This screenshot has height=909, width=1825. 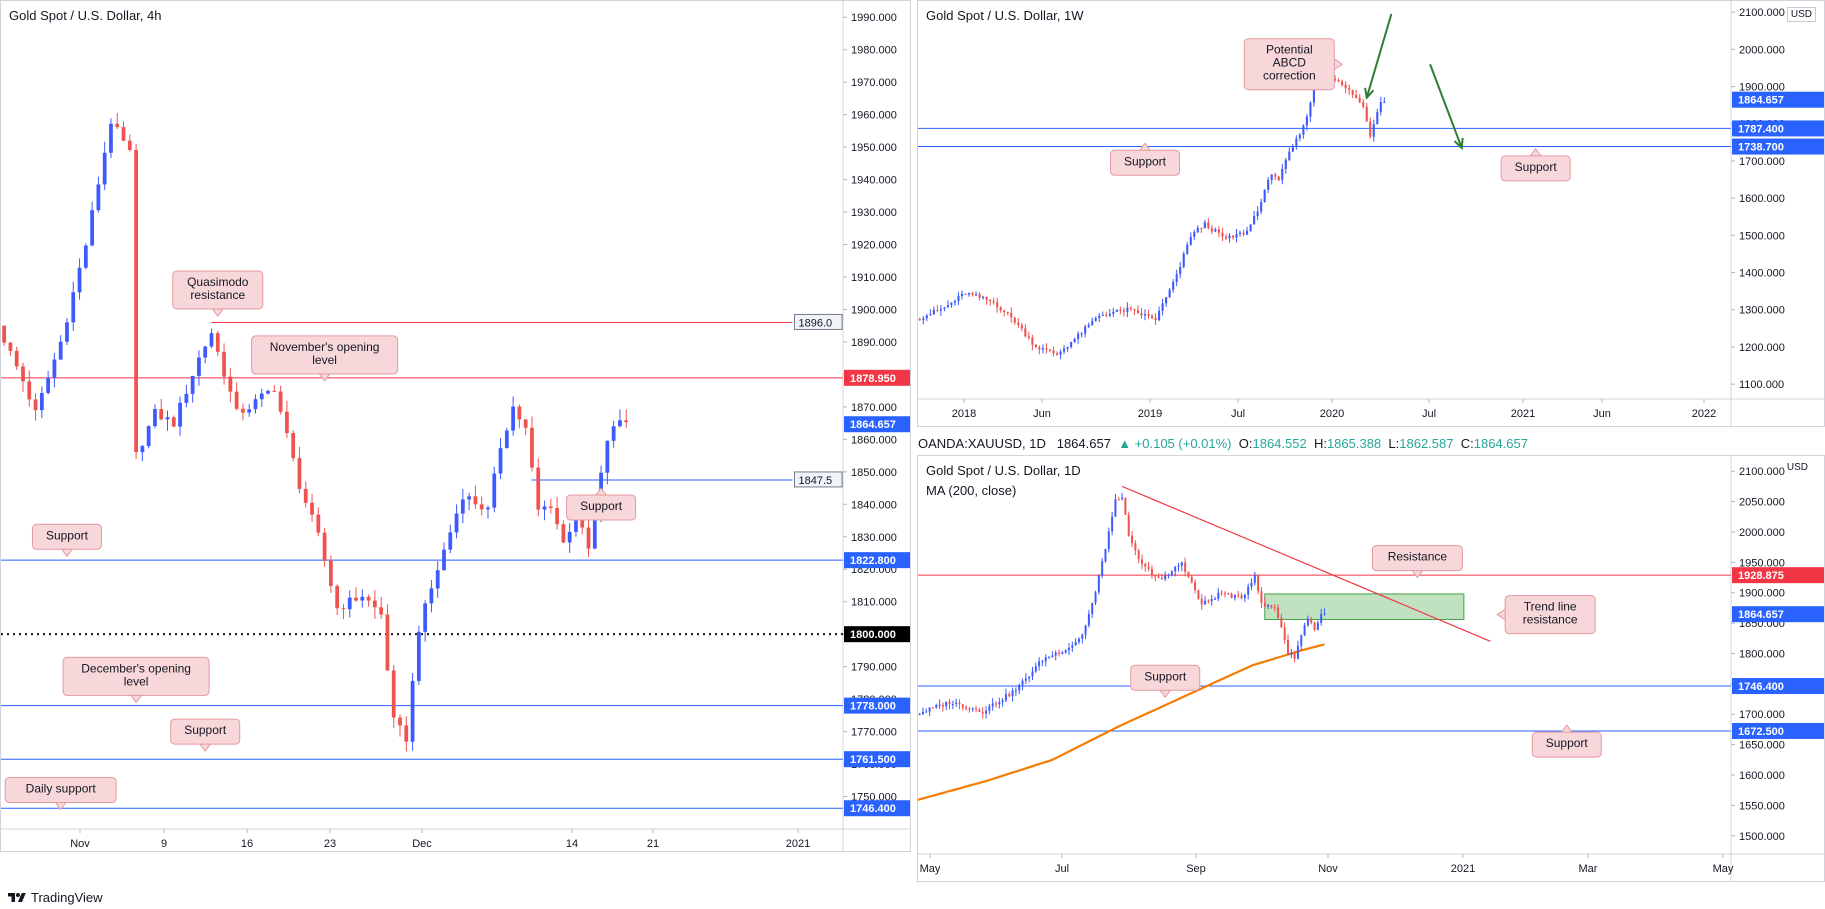 I want to click on y-tick-label: 1400.000, so click(x=1762, y=274).